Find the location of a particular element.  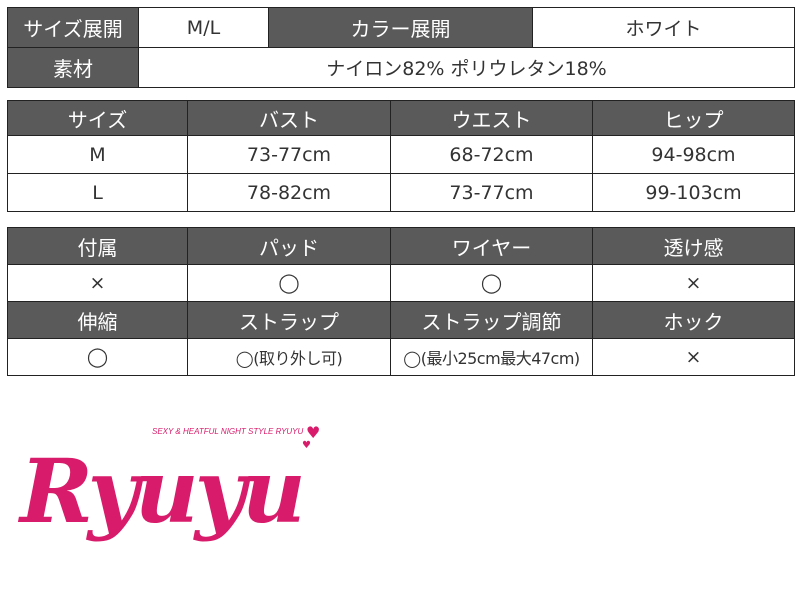

header-stretch: 伸縮 is located at coordinates (97, 320).